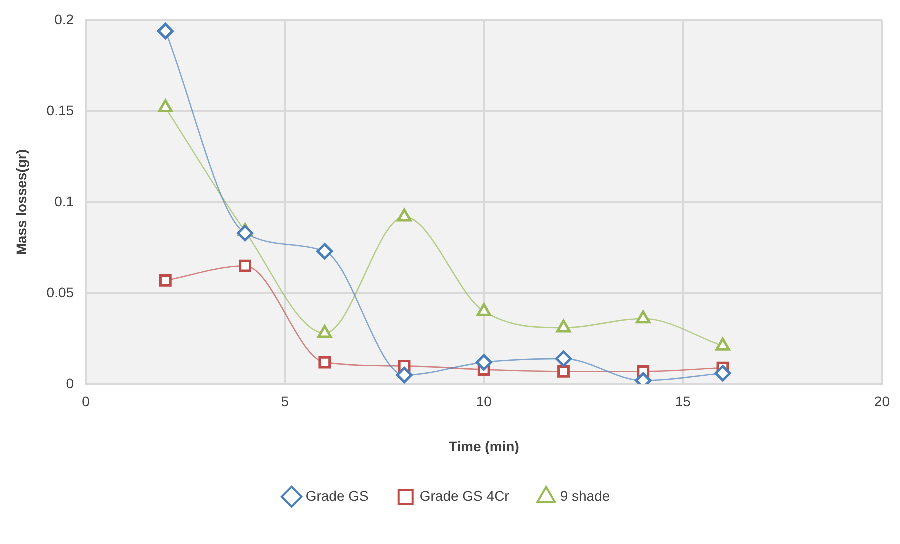  What do you see at coordinates (86, 402) in the screenshot?
I see `x-tick-label: 0` at bounding box center [86, 402].